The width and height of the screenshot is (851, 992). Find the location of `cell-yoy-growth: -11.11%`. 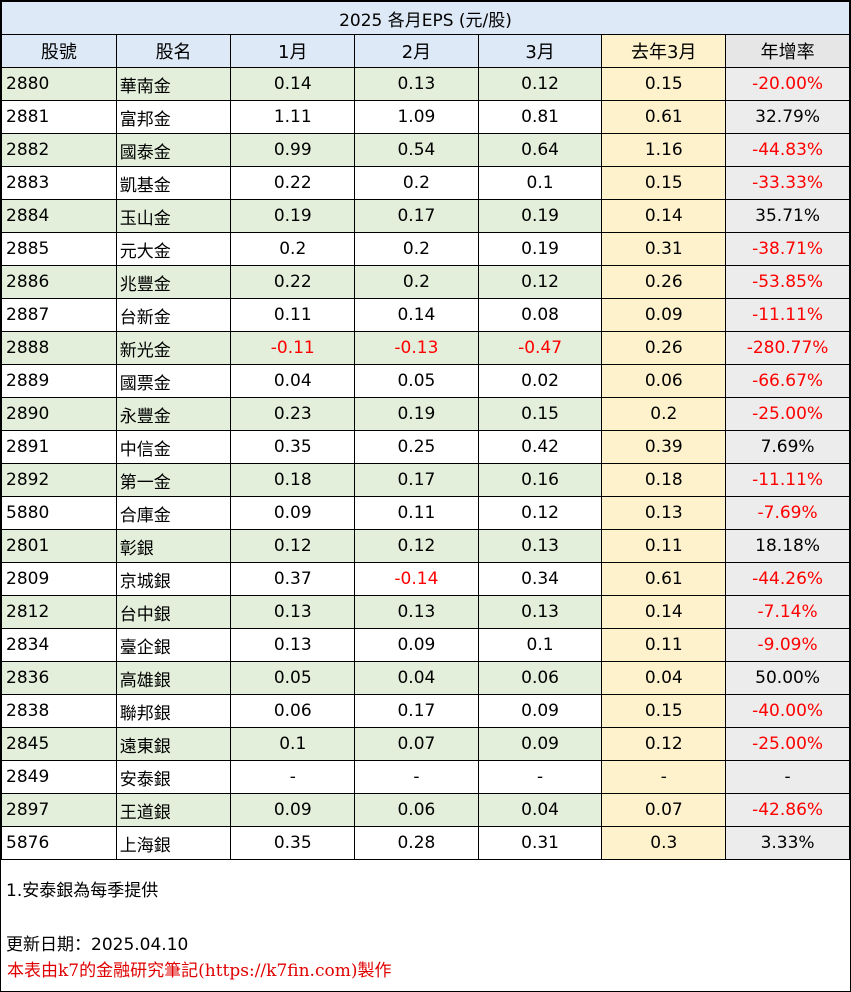

cell-yoy-growth: -11.11% is located at coordinates (787, 315).